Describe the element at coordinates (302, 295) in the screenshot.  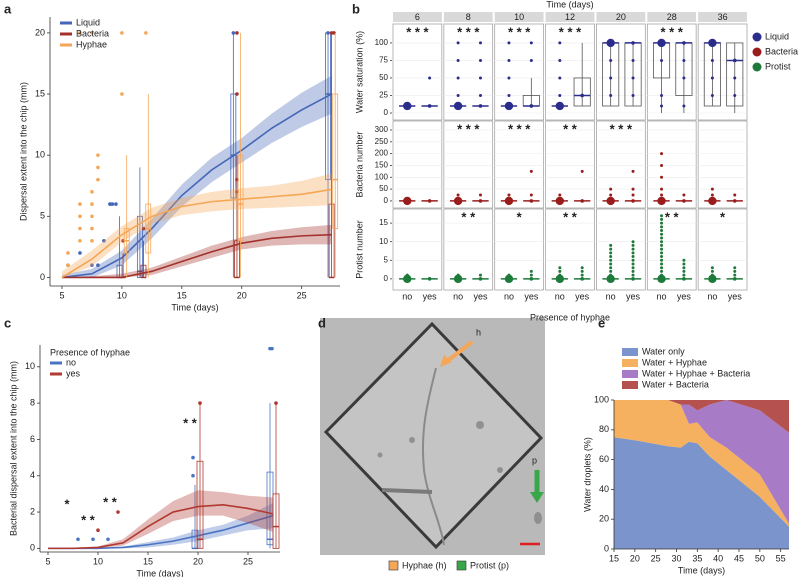
I see `x-tick-label: 25` at that location.